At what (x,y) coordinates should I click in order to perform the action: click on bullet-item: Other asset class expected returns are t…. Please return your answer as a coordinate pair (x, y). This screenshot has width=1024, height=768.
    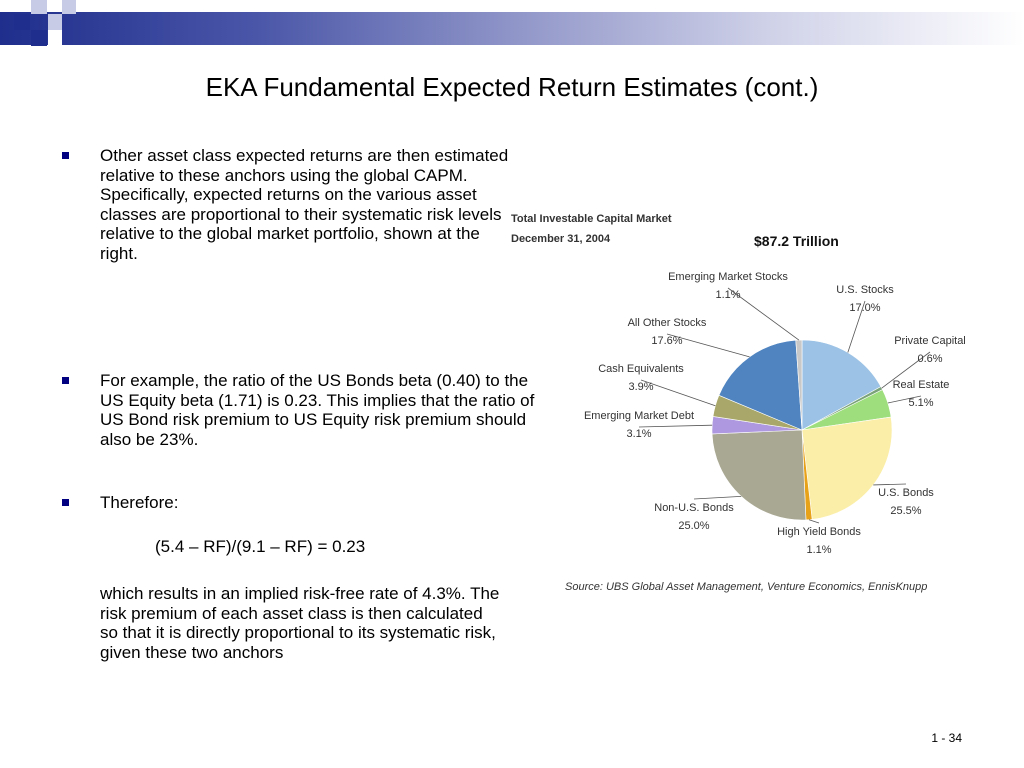
    Looking at the image, I should click on (286, 204).